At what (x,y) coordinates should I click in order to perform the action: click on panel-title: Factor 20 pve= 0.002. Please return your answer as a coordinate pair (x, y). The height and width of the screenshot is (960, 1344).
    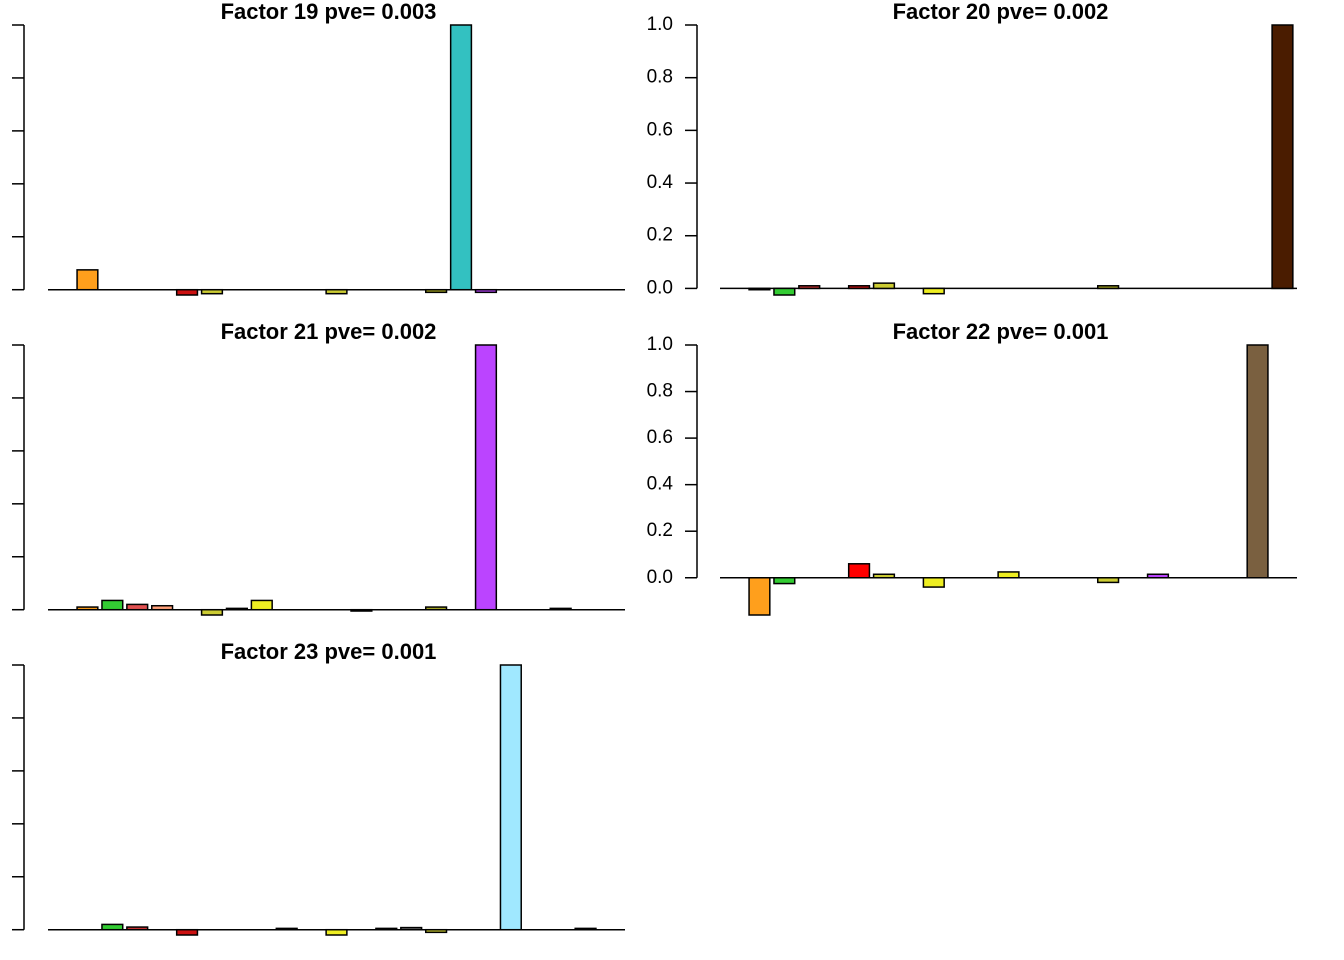
    Looking at the image, I should click on (1001, 12).